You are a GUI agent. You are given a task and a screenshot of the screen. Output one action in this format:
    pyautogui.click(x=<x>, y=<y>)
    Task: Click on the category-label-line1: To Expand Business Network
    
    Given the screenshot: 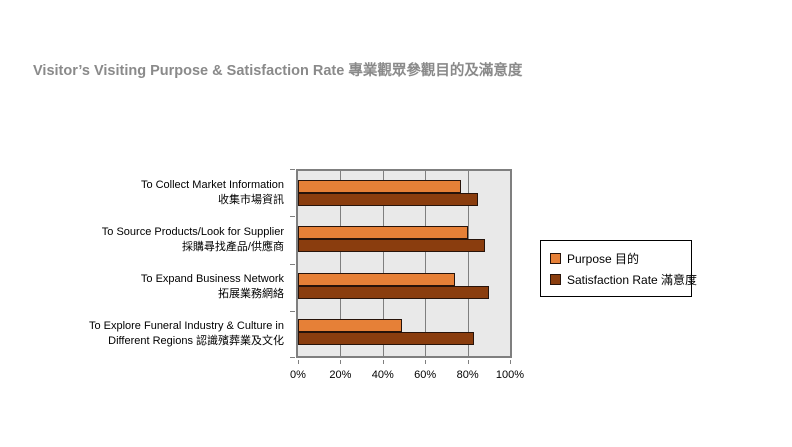 What is the action you would take?
    pyautogui.click(x=212, y=279)
    